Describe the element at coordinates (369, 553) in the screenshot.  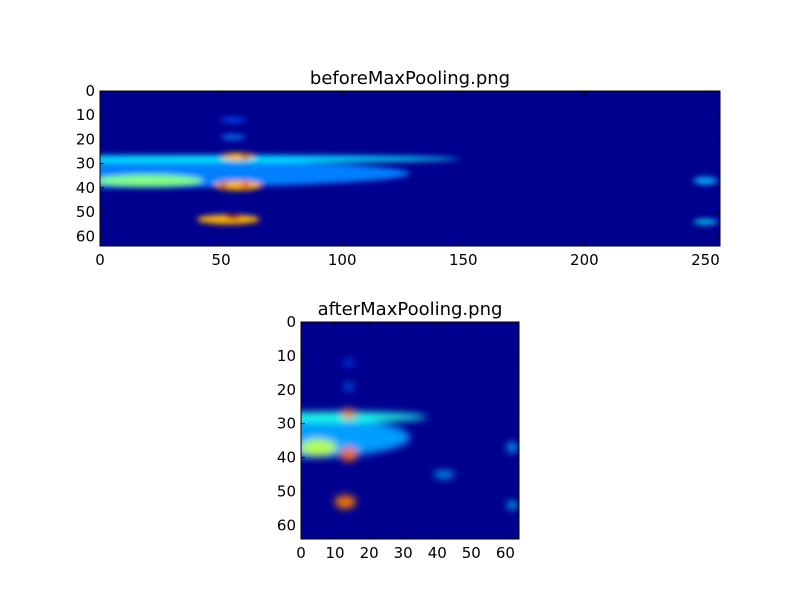
I see `x-tick-label: 20` at that location.